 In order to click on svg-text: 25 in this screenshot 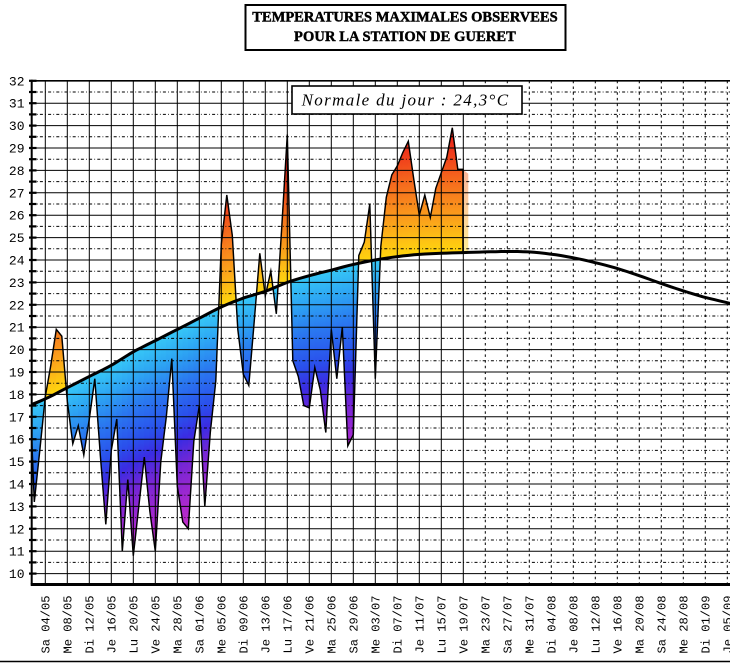, I will do `click(17, 238)`.